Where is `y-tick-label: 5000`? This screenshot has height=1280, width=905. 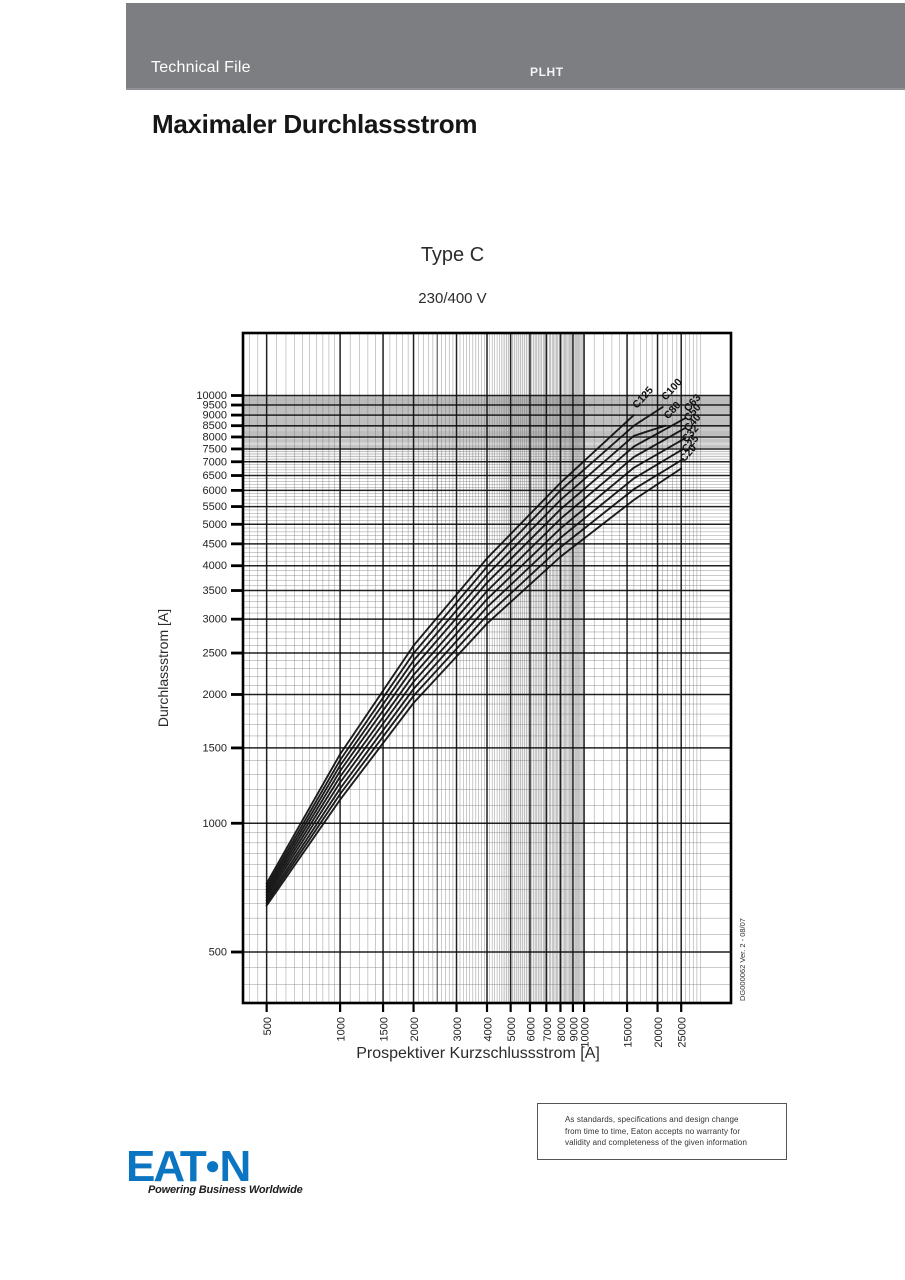
y-tick-label: 5000 is located at coordinates (215, 525).